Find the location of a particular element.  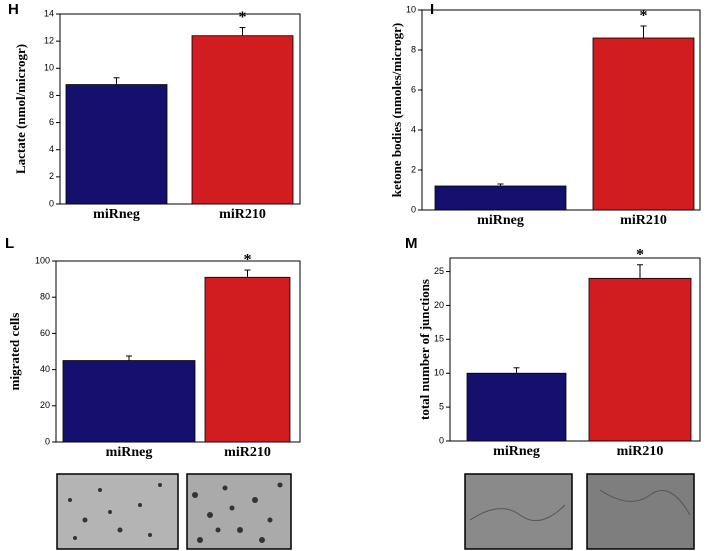

cell-dots is located at coordinates (175, 512).